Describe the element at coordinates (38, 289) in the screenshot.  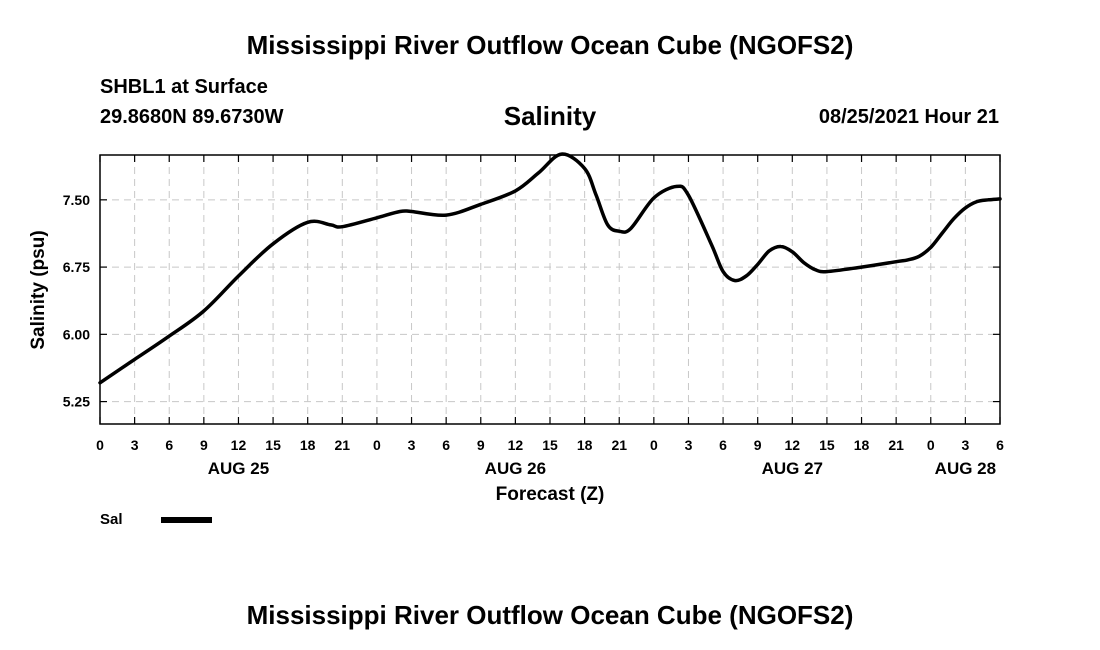
I see `y-axis-label: Salinity (psu)` at that location.